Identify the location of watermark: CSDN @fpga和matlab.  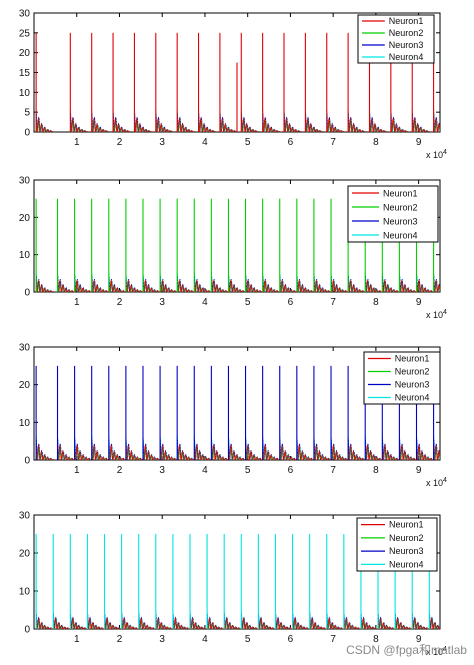
(406, 650).